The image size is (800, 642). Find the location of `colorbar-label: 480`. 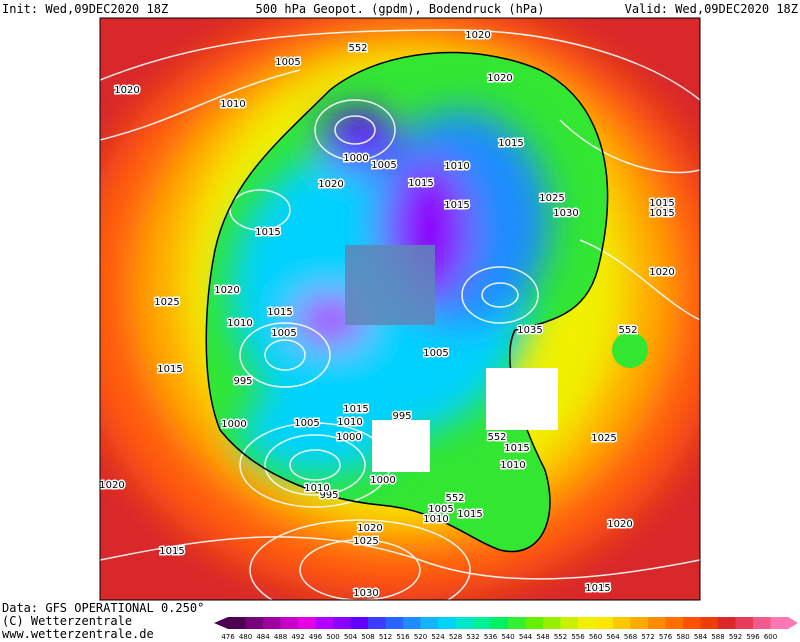

colorbar-label: 480 is located at coordinates (245, 637).